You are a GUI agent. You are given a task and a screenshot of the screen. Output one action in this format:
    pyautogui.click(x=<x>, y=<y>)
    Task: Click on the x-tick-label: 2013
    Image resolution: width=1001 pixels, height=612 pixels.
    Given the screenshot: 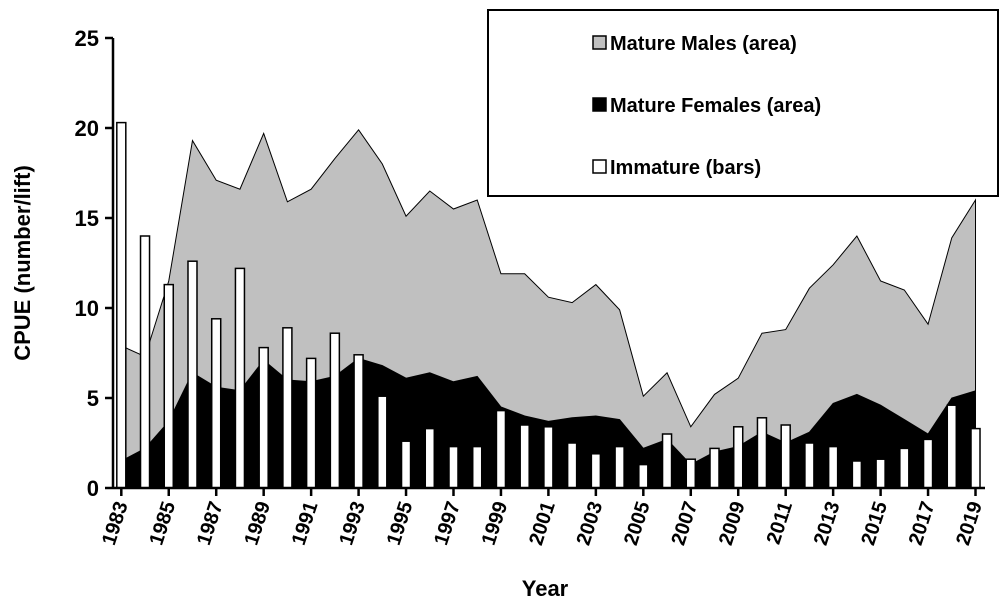 What is the action you would take?
    pyautogui.click(x=827, y=523)
    